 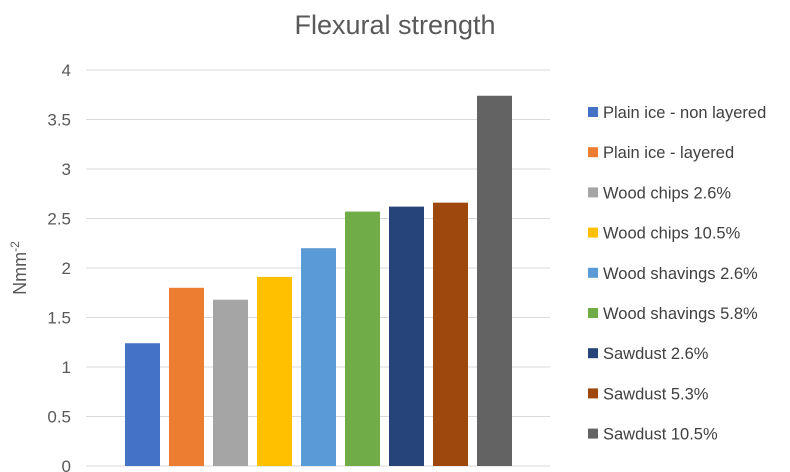 What do you see at coordinates (59, 318) in the screenshot?
I see `y-tick-label: 1.5` at bounding box center [59, 318].